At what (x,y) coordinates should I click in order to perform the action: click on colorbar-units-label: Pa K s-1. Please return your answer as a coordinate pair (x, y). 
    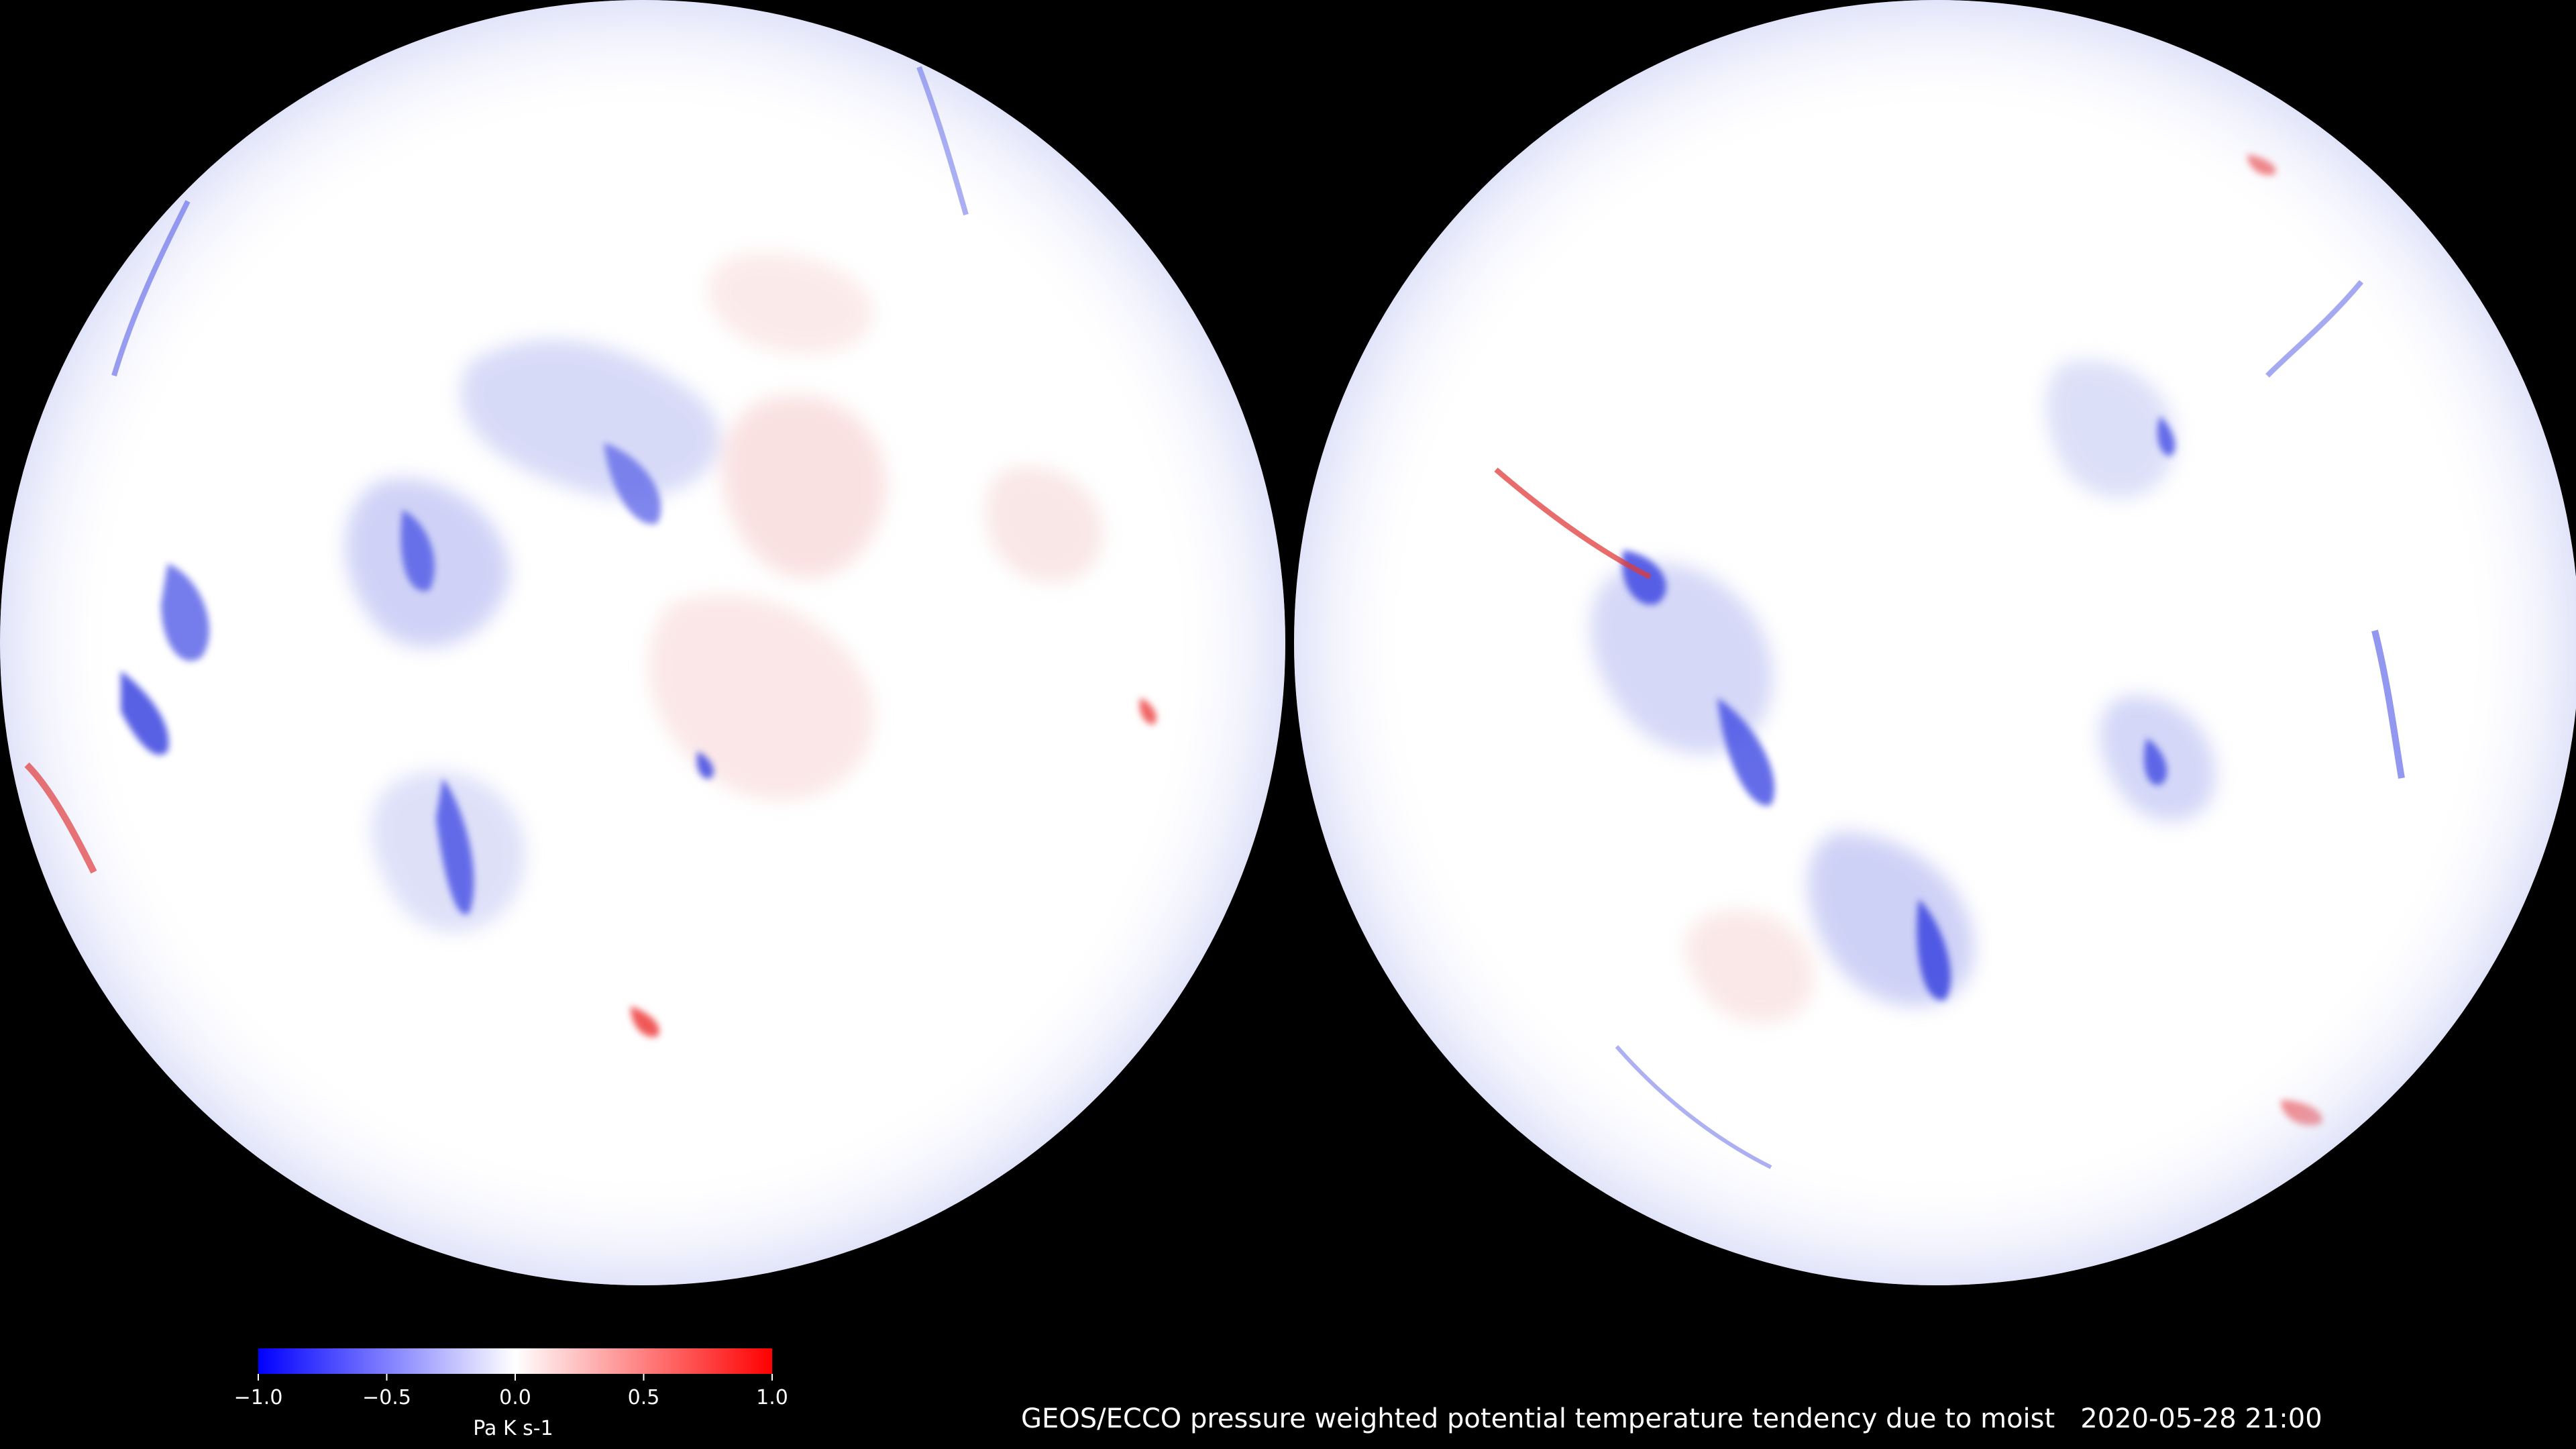
    Looking at the image, I should click on (513, 1428).